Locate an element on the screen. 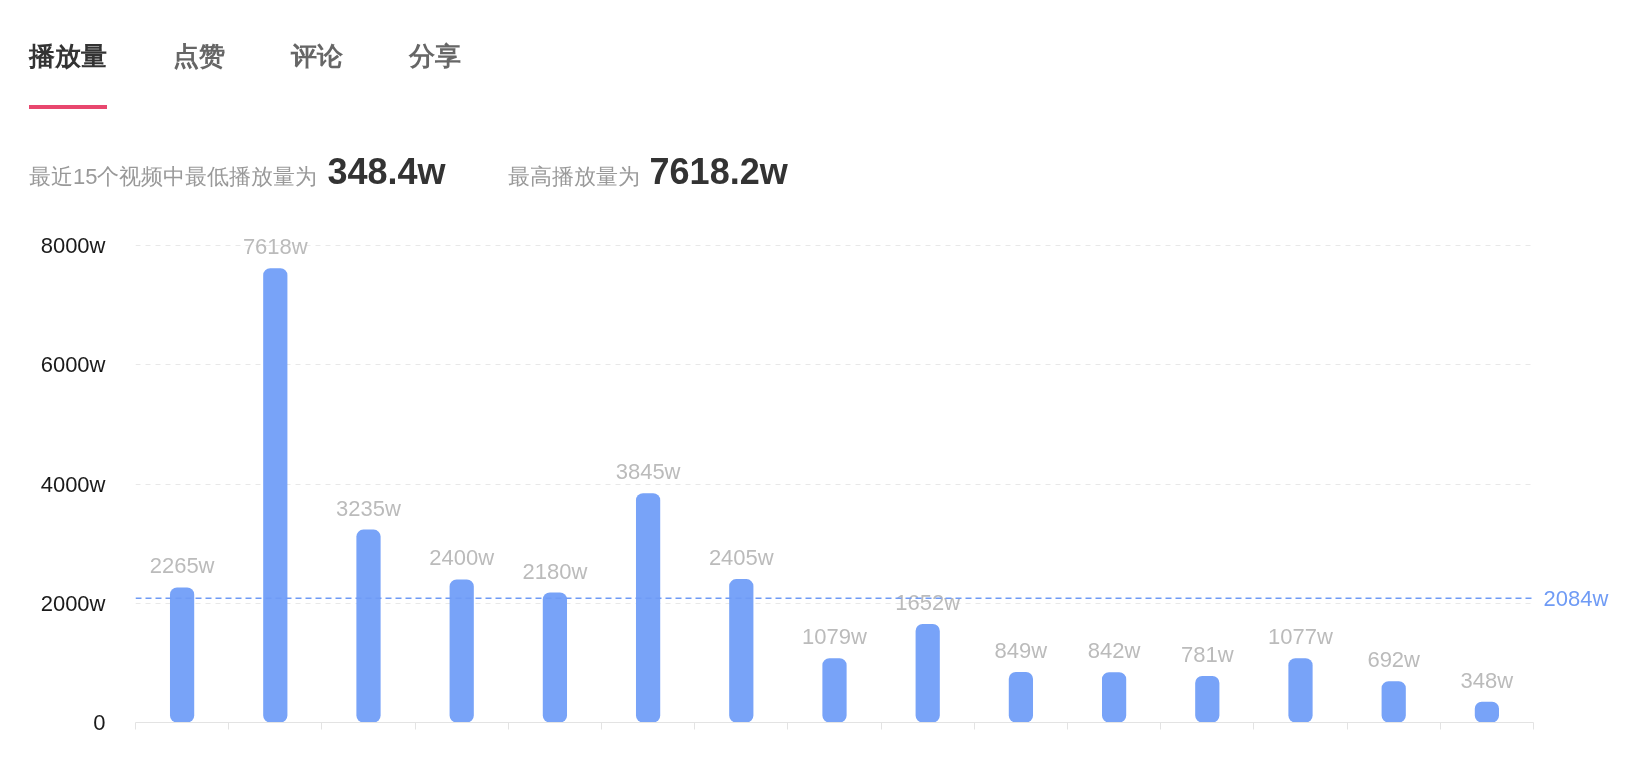  text: 点赞 is located at coordinates (199, 56).